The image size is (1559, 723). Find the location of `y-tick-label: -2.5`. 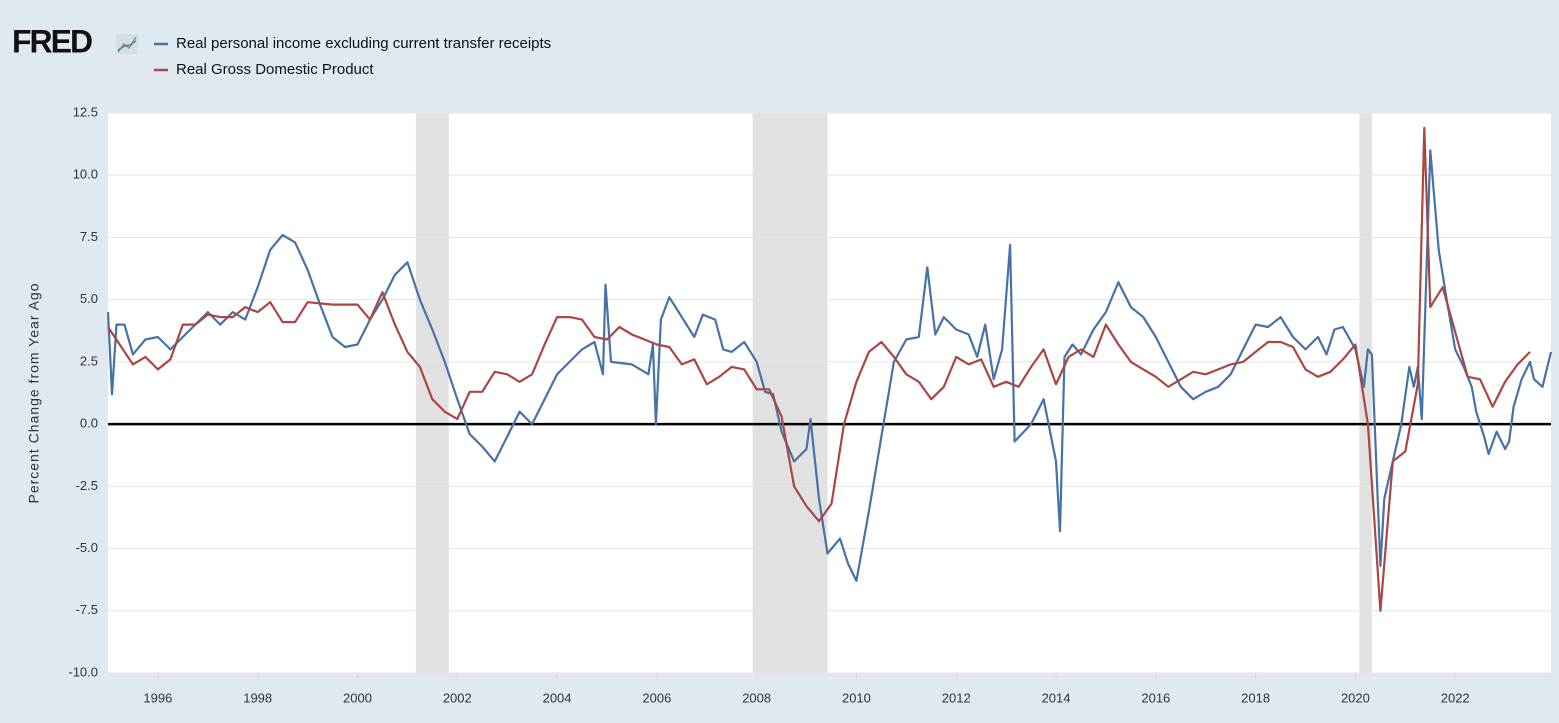

y-tick-label: -2.5 is located at coordinates (87, 485).